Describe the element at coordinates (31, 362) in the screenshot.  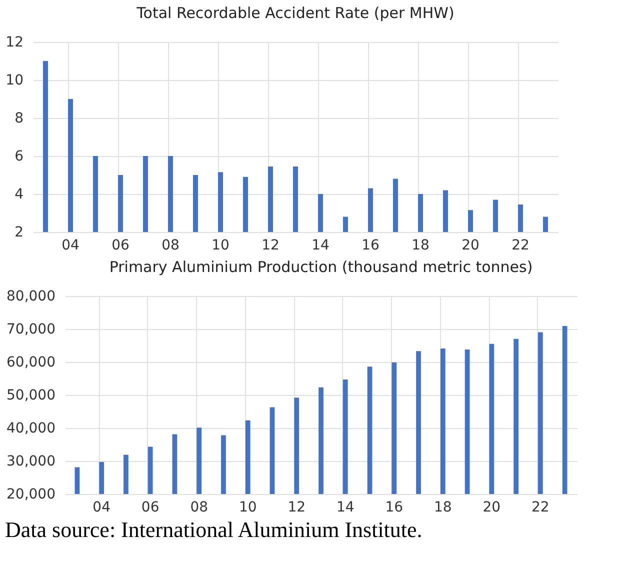
I see `y-tick-label: 60,000` at that location.